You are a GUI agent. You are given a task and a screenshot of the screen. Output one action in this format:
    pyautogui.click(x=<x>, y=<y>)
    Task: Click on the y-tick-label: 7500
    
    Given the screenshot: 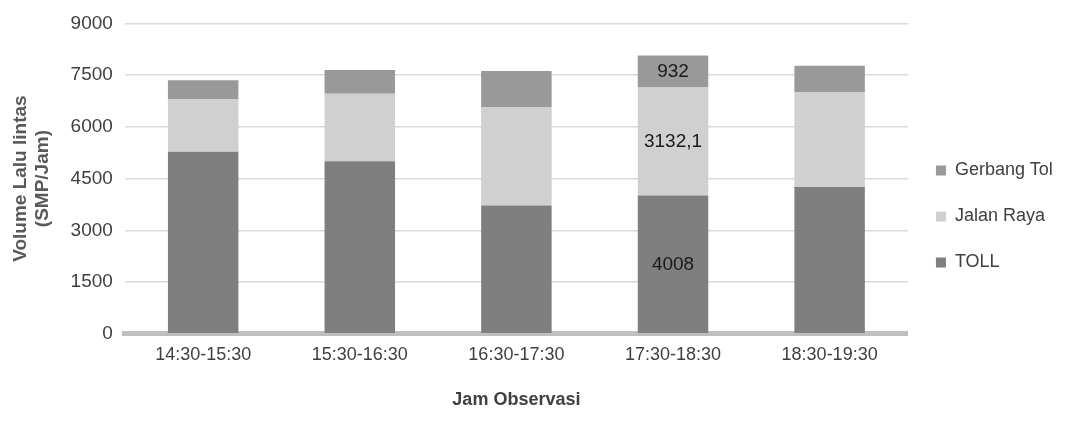 What is the action you would take?
    pyautogui.click(x=91, y=74)
    